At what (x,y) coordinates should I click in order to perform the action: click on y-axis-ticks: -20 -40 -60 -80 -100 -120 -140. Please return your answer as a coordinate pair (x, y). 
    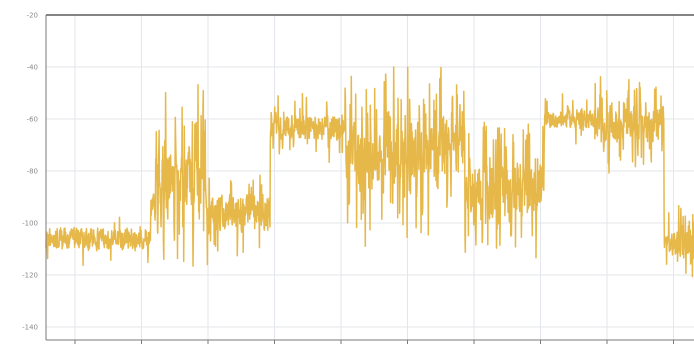
    Looking at the image, I should click on (30, 172).